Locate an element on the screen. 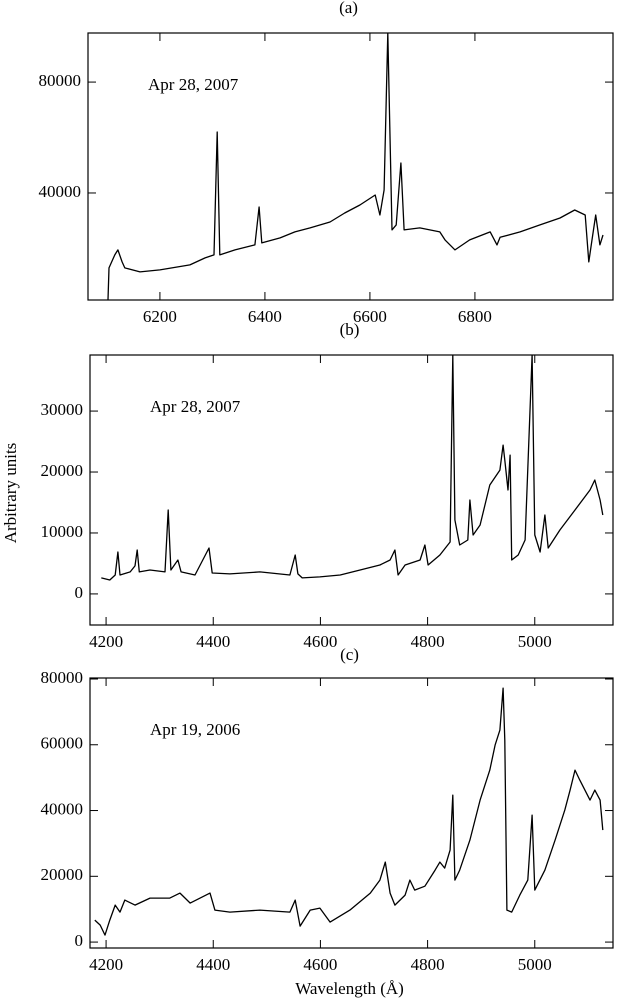 The height and width of the screenshot is (1003, 623). panel-title: (a) is located at coordinates (348, 8).